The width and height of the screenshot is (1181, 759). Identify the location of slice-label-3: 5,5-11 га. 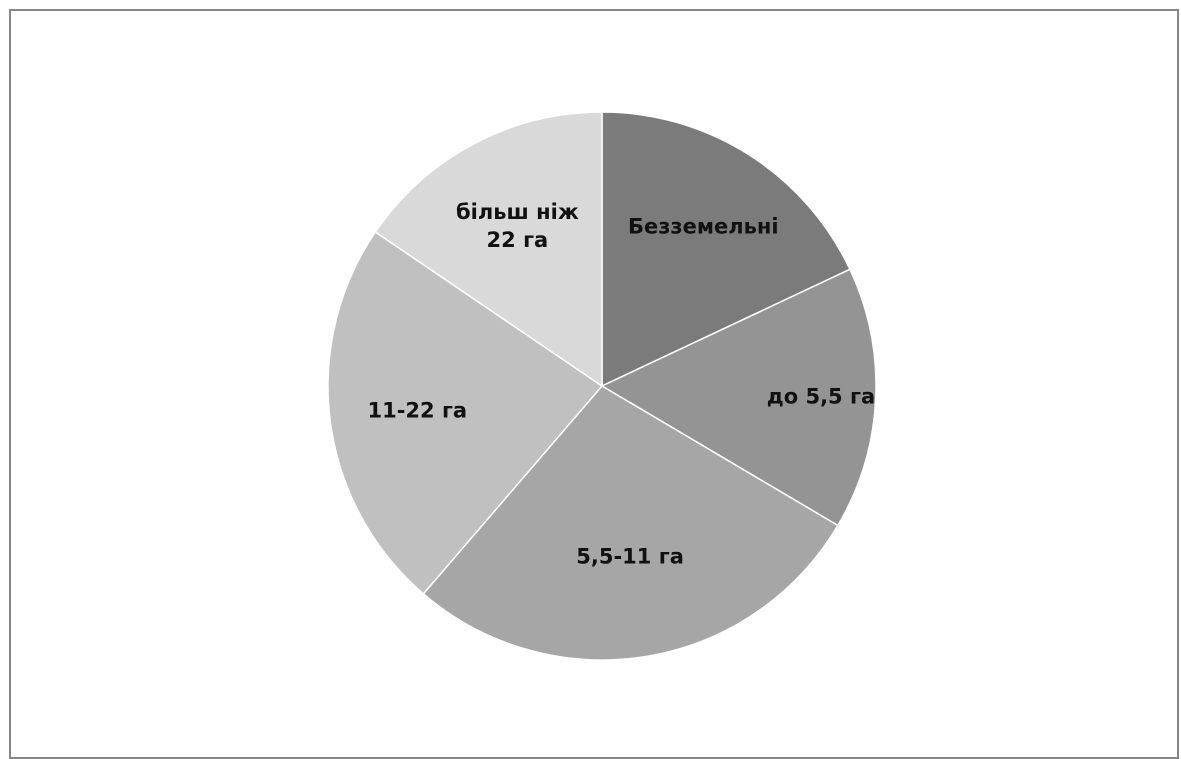
(630, 556).